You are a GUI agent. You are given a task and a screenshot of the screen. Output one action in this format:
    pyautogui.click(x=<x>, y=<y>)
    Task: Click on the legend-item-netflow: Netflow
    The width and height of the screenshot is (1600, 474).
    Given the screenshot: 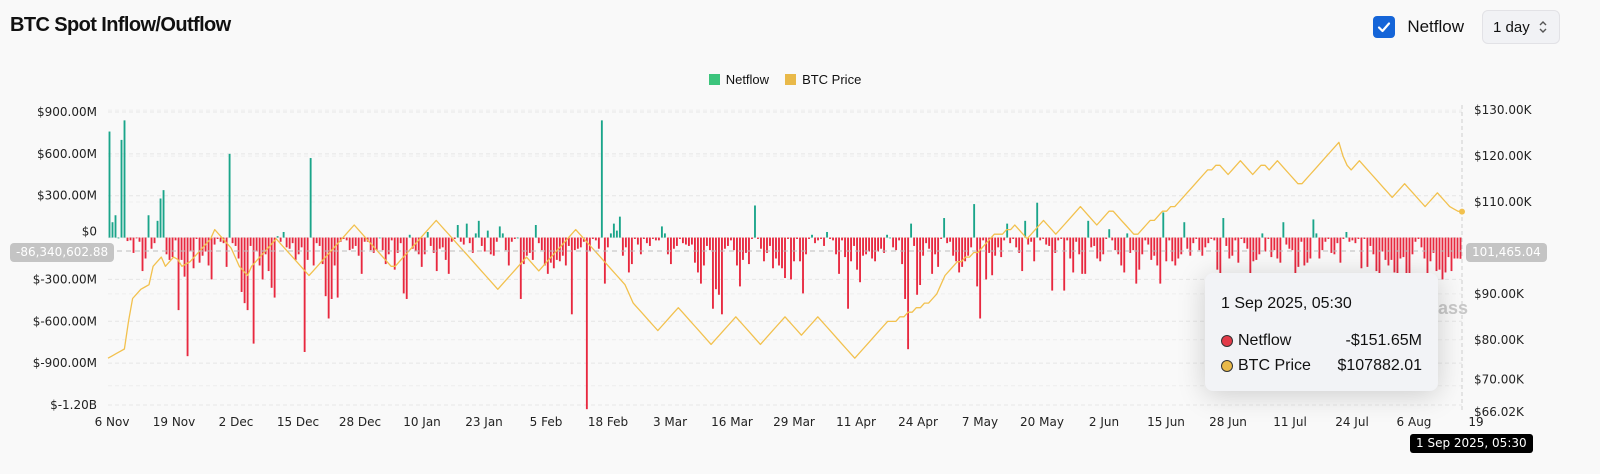 What is the action you would take?
    pyautogui.click(x=739, y=79)
    